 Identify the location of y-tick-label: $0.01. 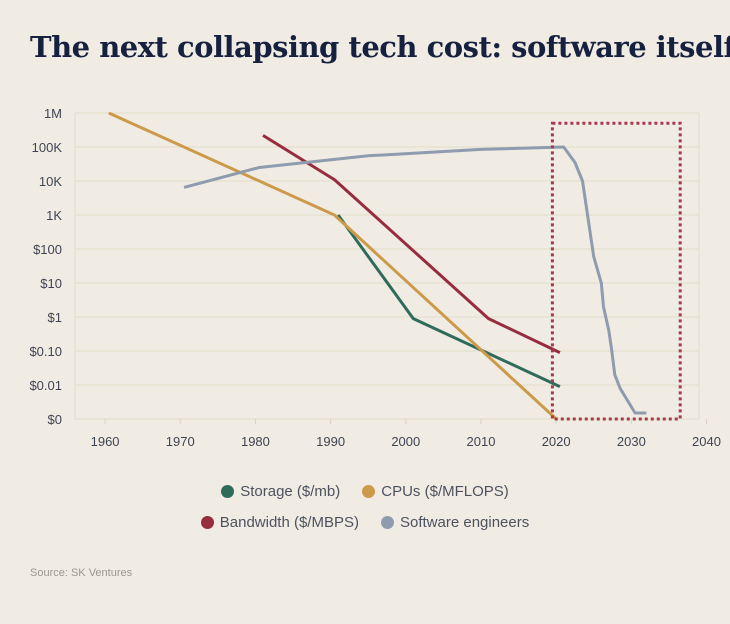
(45, 385).